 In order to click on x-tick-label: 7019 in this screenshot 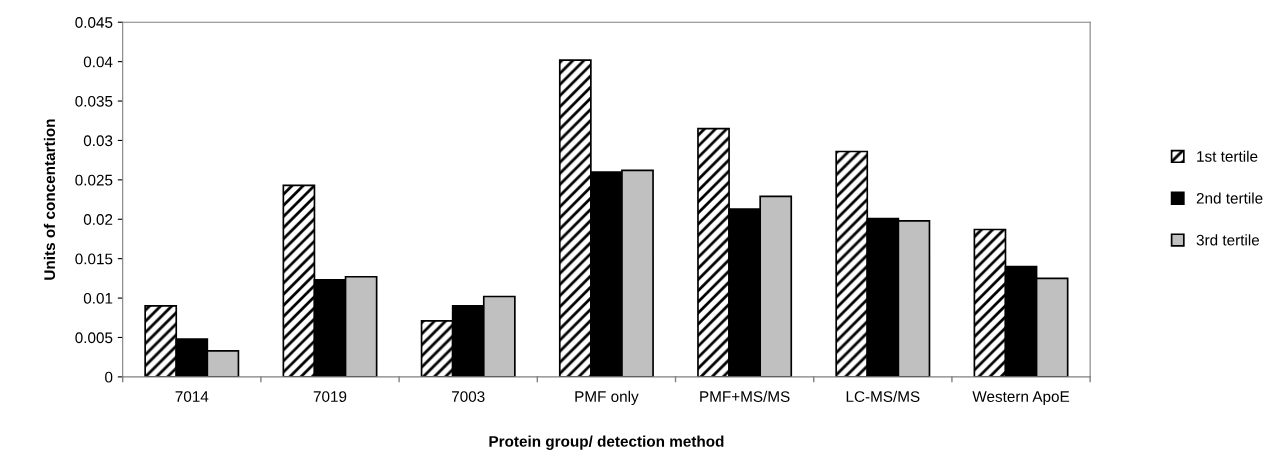, I will do `click(330, 396)`.